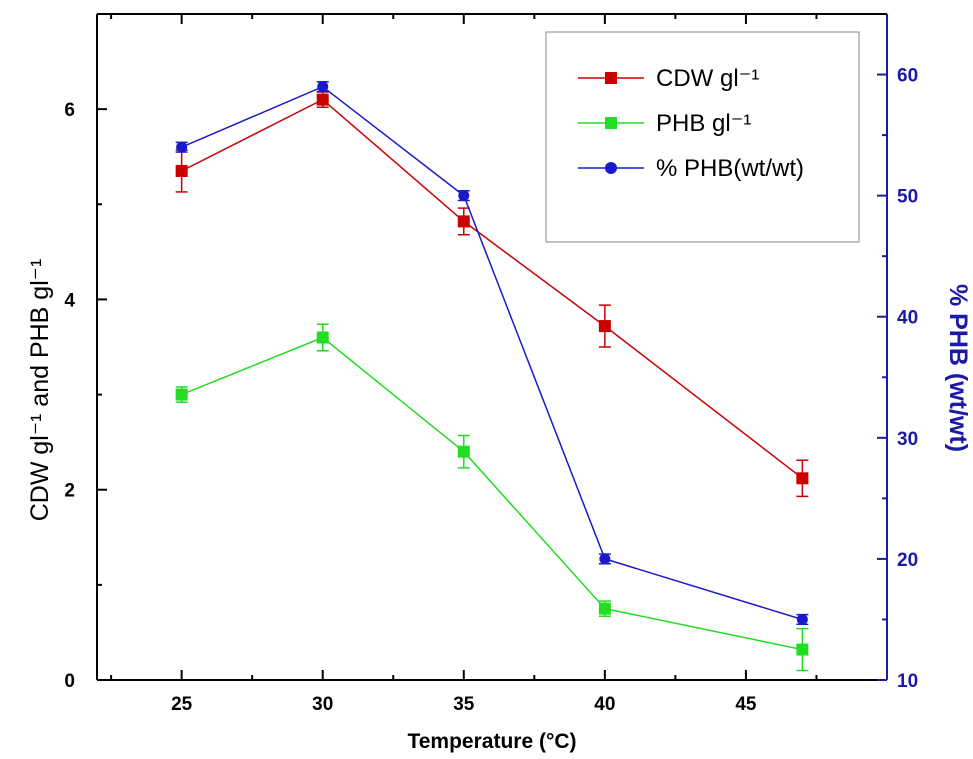 Image resolution: width=973 pixels, height=759 pixels. I want to click on bottom-tick-label: 30, so click(322, 704).